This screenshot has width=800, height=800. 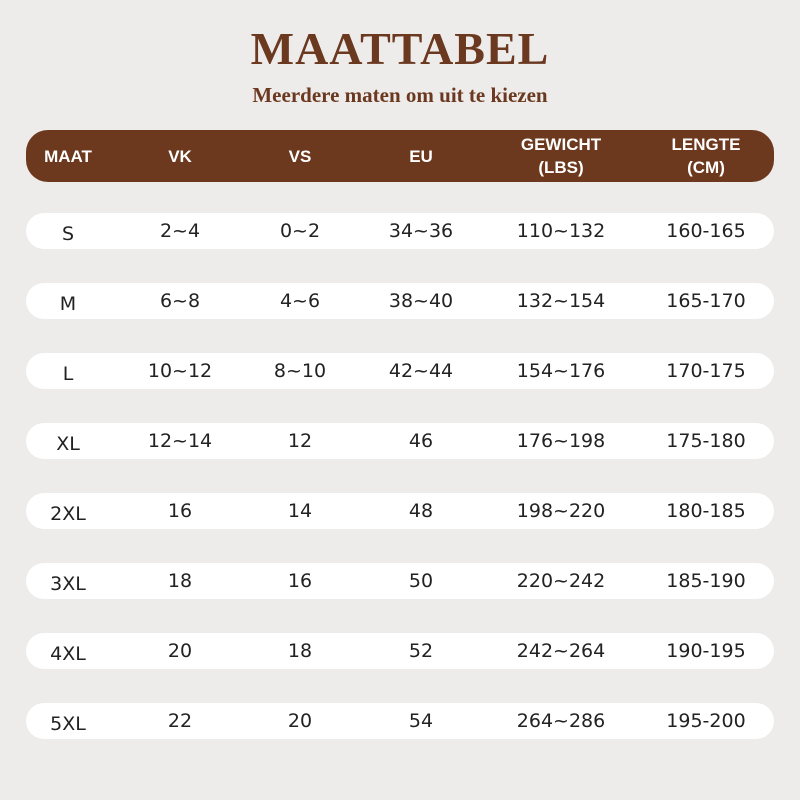 What do you see at coordinates (180, 231) in the screenshot?
I see `table-cell: 2~4` at bounding box center [180, 231].